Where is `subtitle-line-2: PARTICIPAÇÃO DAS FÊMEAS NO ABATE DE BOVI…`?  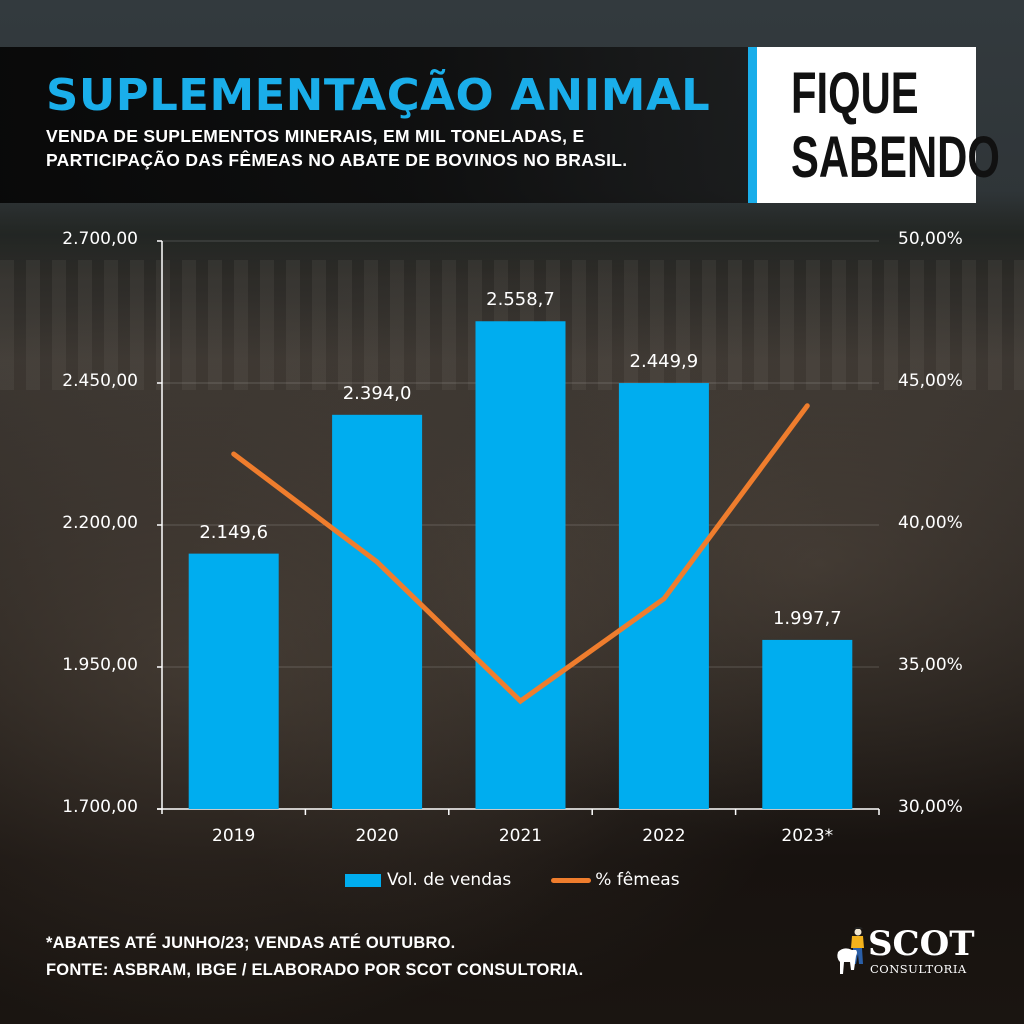 subtitle-line-2: PARTICIPAÇÃO DAS FÊMEAS NO ABATE DE BOVI… is located at coordinates (337, 160).